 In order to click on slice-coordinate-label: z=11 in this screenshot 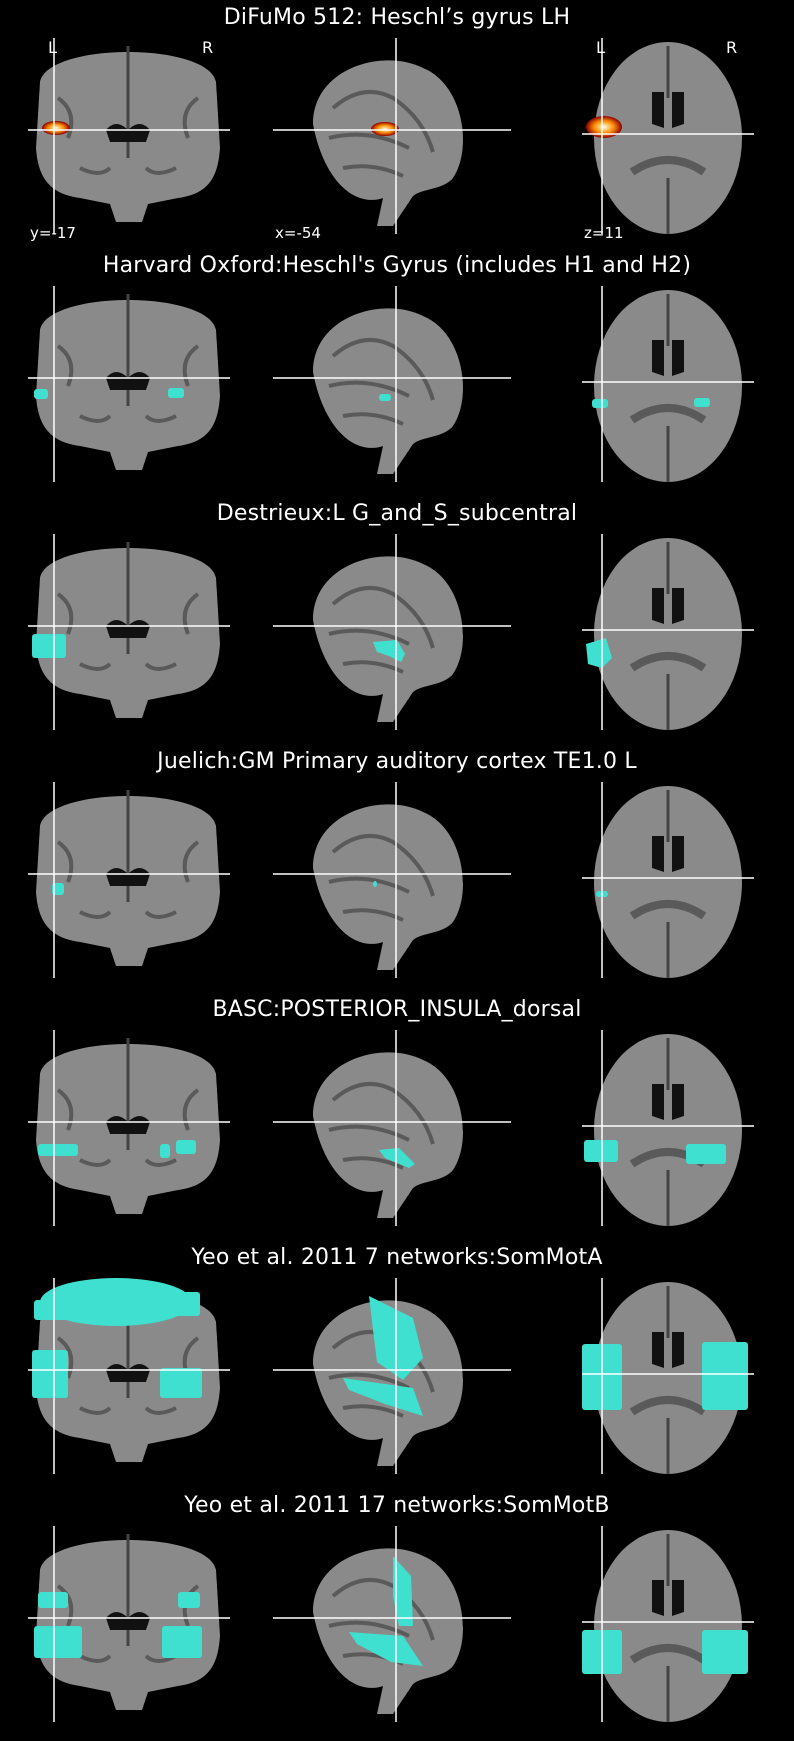, I will do `click(604, 233)`.